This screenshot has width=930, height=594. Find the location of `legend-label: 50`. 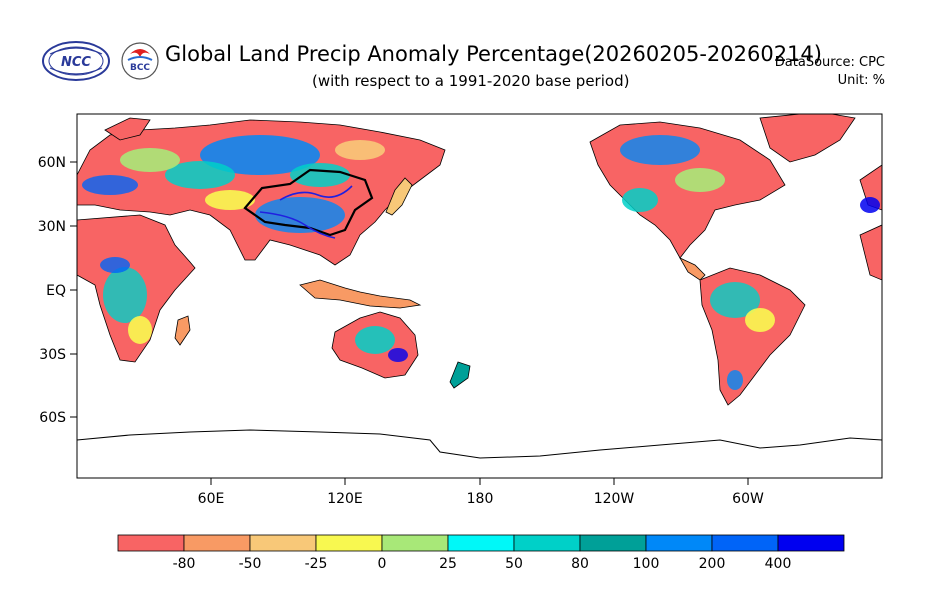

legend-label: 50 is located at coordinates (514, 564).